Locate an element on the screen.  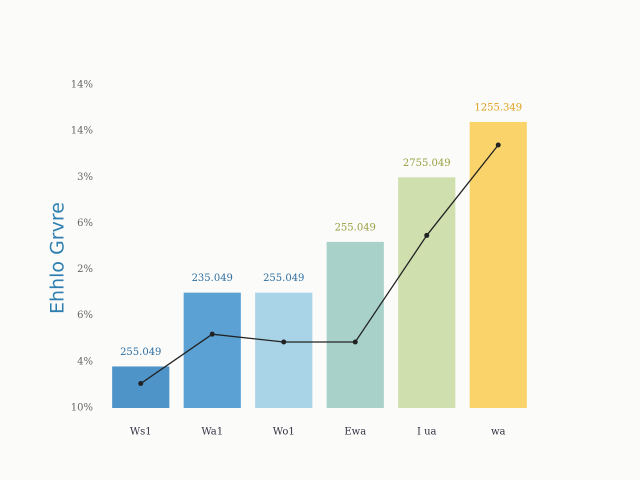
x-tick-label: wa is located at coordinates (498, 432).